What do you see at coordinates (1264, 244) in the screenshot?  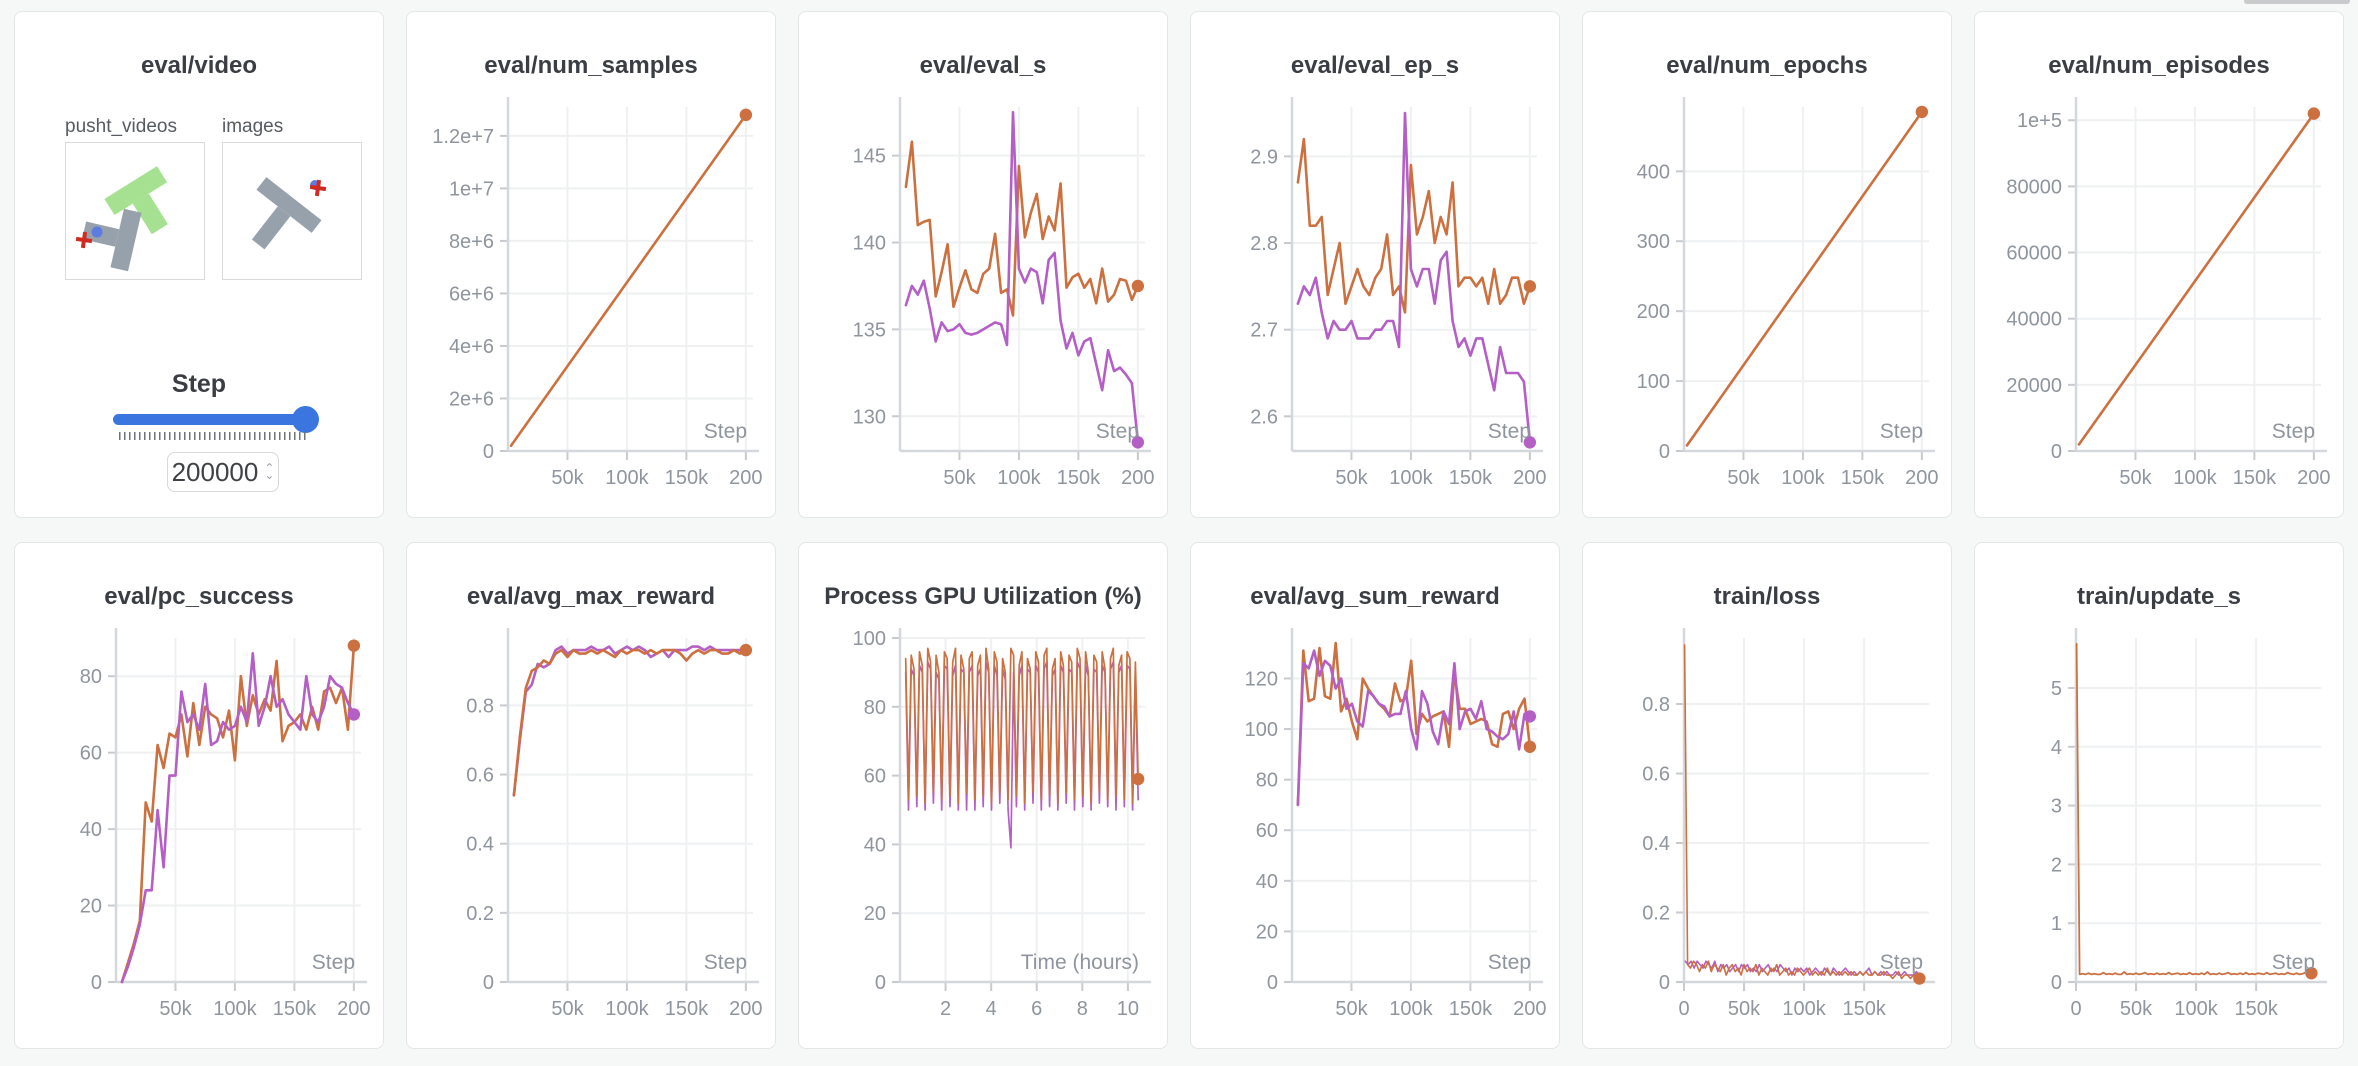 I see `y-tick-label: 2.8` at bounding box center [1264, 244].